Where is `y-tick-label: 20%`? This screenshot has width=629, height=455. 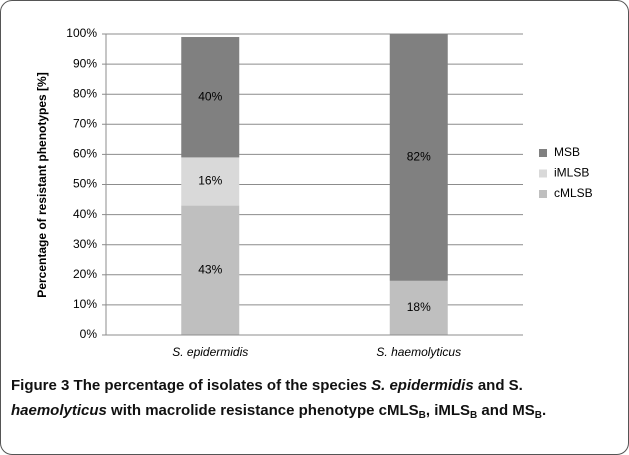
y-tick-label: 20% is located at coordinates (85, 274).